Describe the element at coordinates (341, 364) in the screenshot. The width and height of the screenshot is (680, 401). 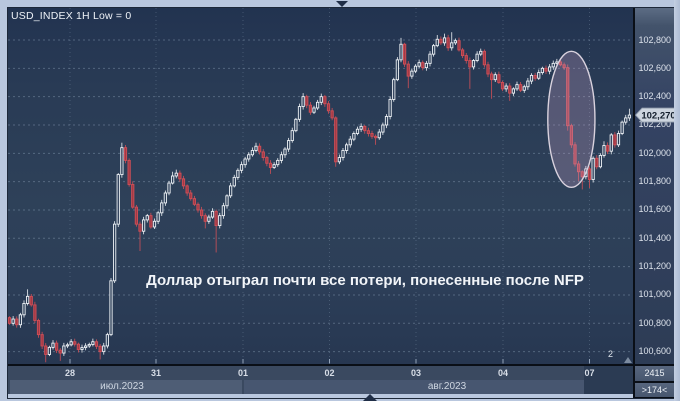
I see `plot-bottom-border` at that location.